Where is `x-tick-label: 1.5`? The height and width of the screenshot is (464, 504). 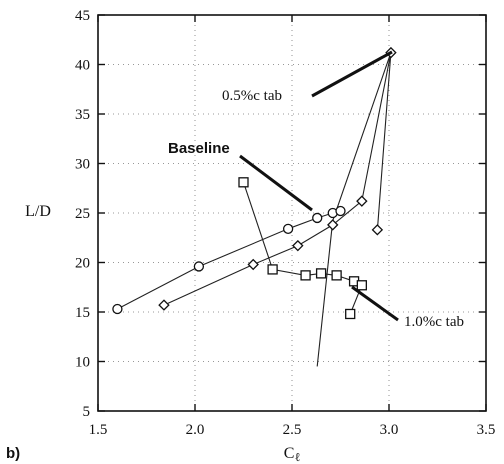
x-tick-label: 1.5 is located at coordinates (98, 430).